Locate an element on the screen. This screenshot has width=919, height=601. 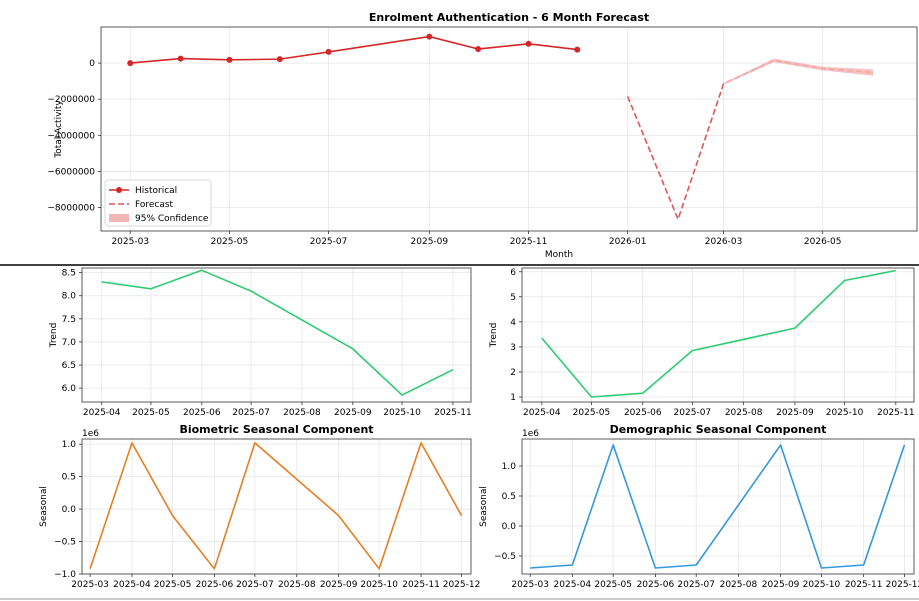
legend-entry: Historical is located at coordinates (156, 191).